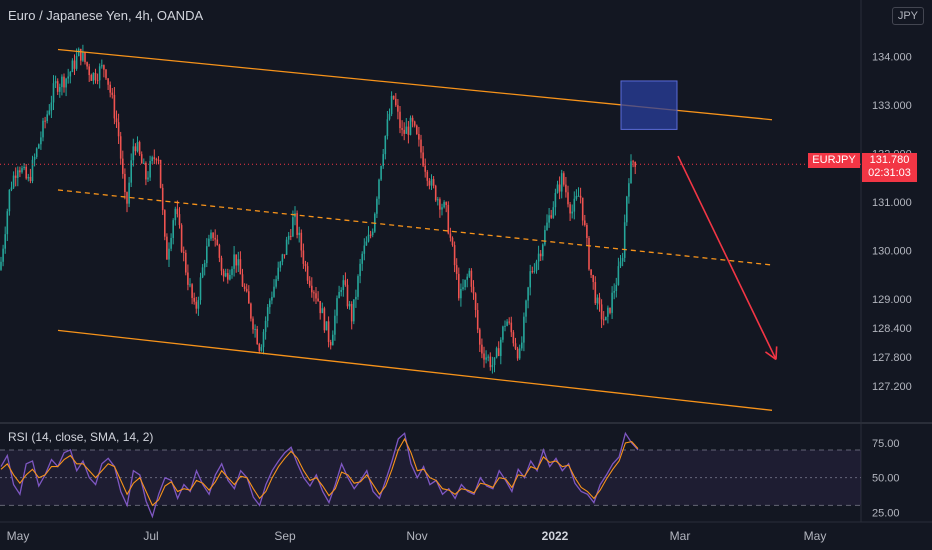  Describe the element at coordinates (81, 437) in the screenshot. I see `rsi-indicator-label: RSI (14, close, SMA, 14, 2)` at that location.